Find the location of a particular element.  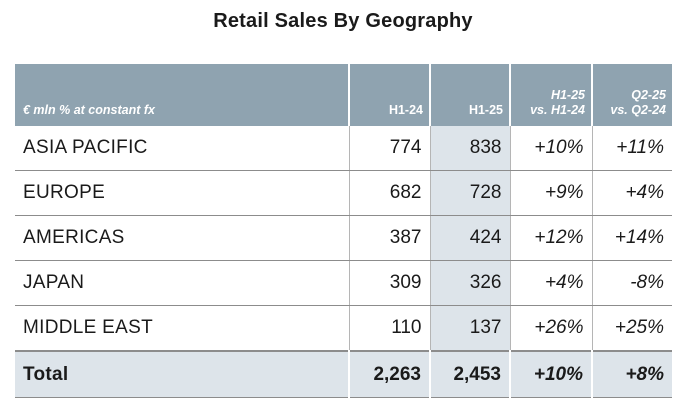

h1-growth-cell: +9% is located at coordinates (551, 193).